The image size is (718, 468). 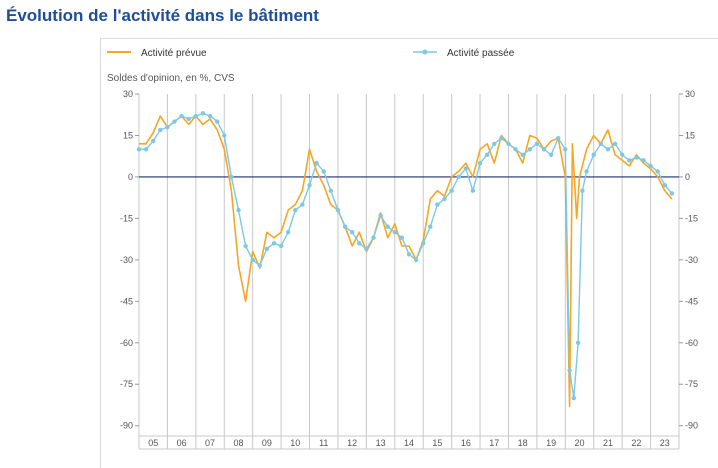 What do you see at coordinates (687, 177) in the screenshot?
I see `y-tick-label-right: 0` at bounding box center [687, 177].